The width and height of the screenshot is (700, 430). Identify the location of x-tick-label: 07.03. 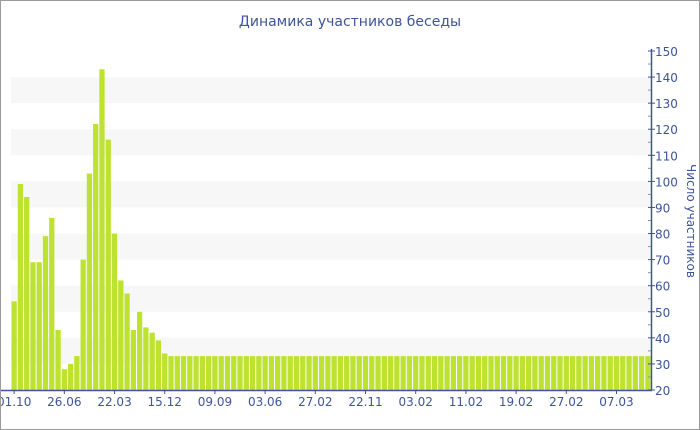
(616, 402).